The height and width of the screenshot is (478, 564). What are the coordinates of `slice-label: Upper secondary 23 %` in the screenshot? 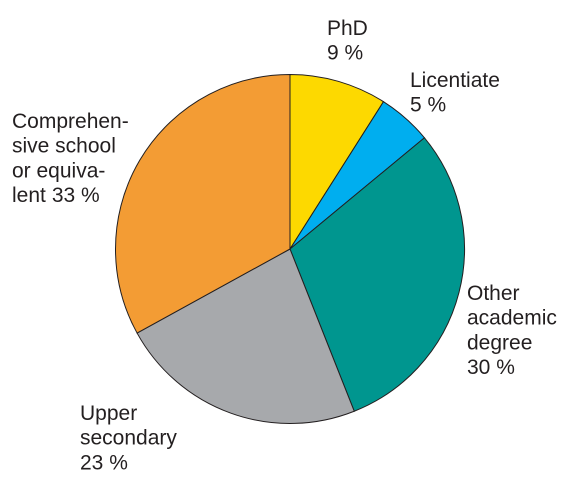 It's located at (128, 438).